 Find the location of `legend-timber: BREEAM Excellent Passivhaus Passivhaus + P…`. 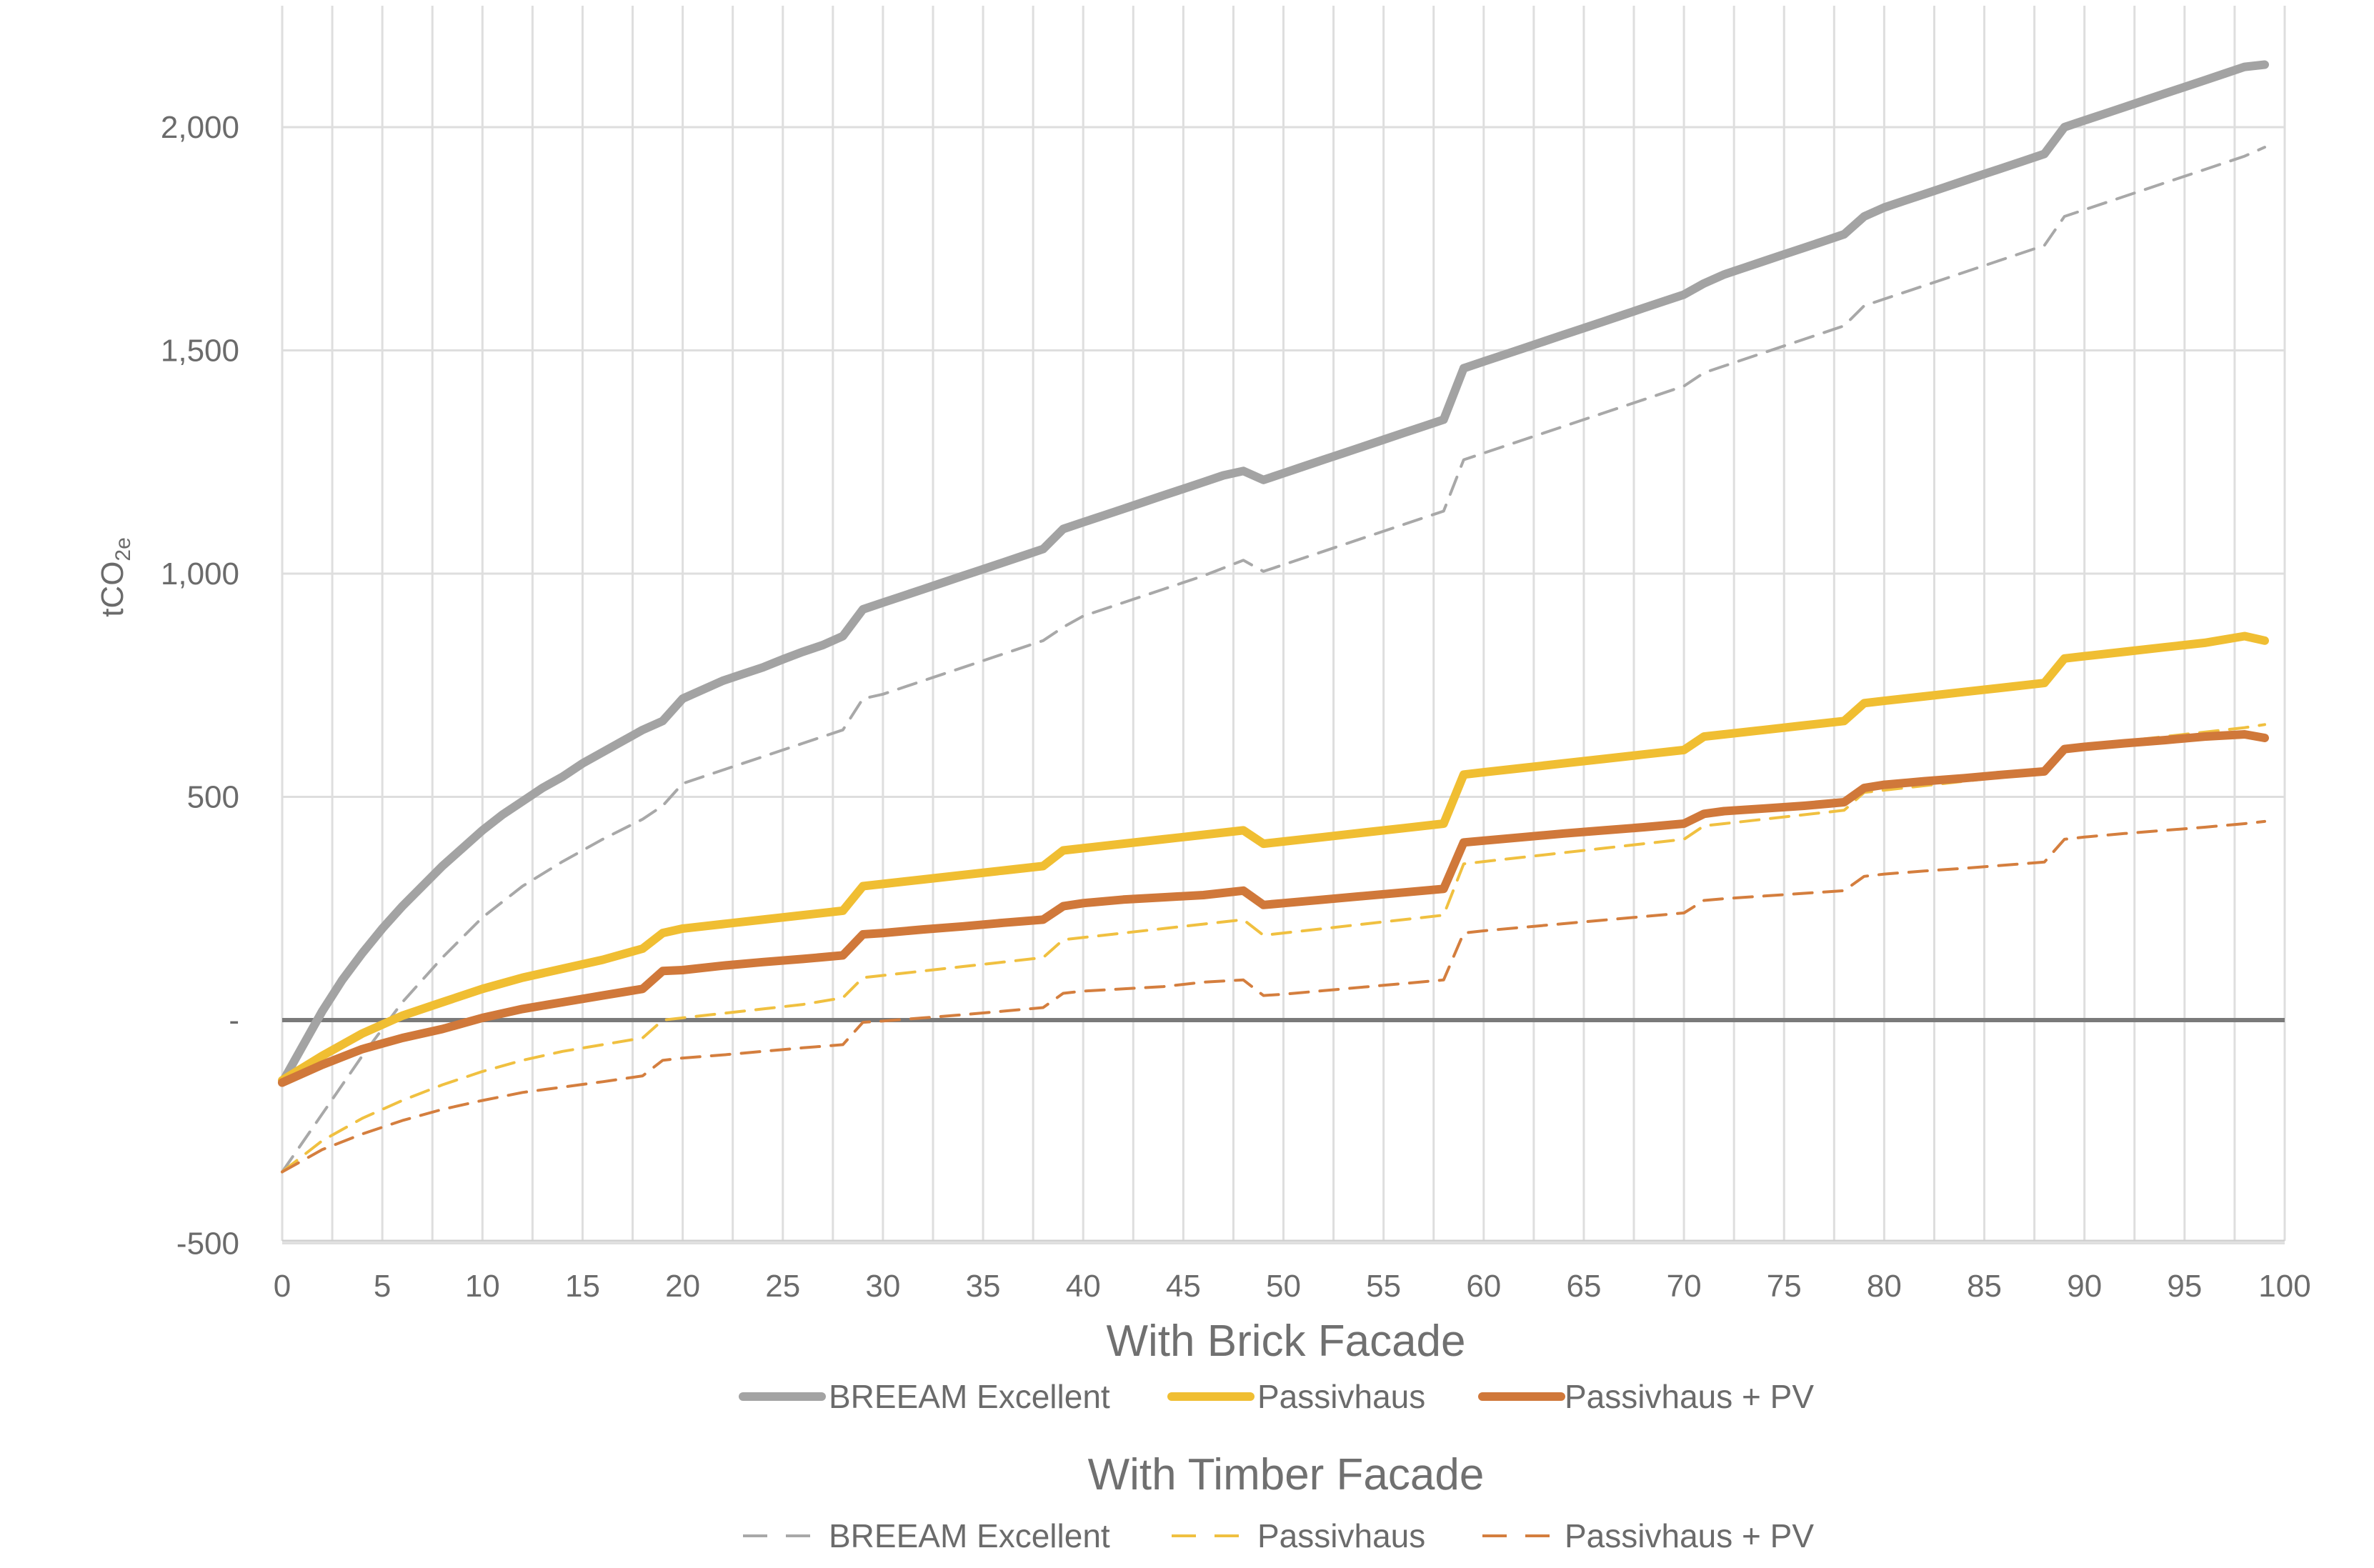

legend-timber: BREEAM Excellent Passivhaus Passivhaus + P… is located at coordinates (1278, 1535).